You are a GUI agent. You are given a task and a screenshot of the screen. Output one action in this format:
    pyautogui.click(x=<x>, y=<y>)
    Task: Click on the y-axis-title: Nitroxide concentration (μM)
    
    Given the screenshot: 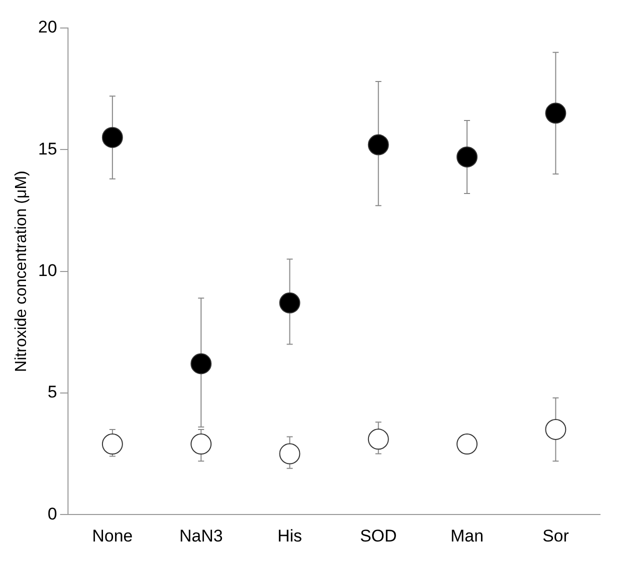 What is the action you would take?
    pyautogui.click(x=21, y=271)
    